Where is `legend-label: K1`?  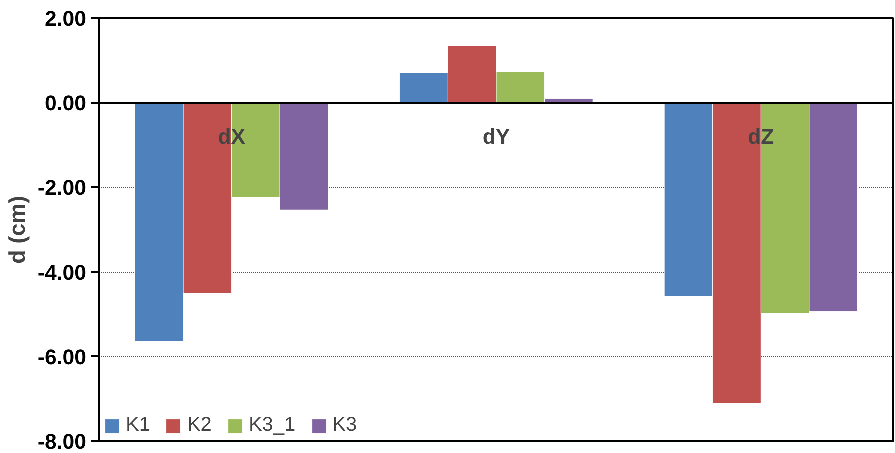 legend-label: K1 is located at coordinates (138, 425).